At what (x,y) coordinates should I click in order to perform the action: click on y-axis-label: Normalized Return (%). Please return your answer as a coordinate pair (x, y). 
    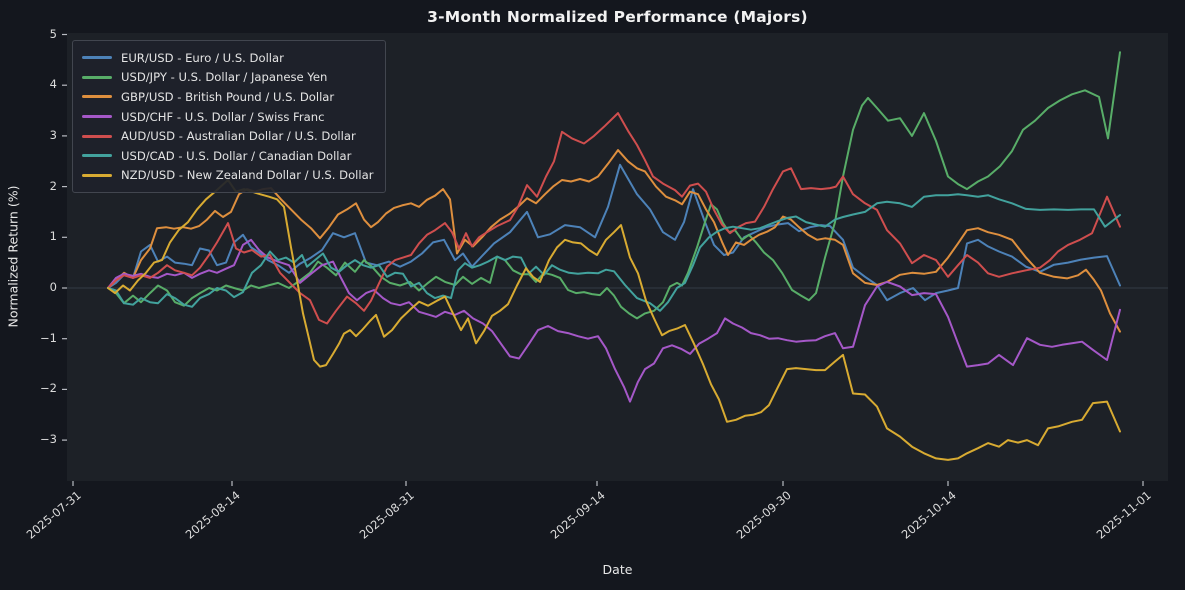
    Looking at the image, I should click on (13, 256).